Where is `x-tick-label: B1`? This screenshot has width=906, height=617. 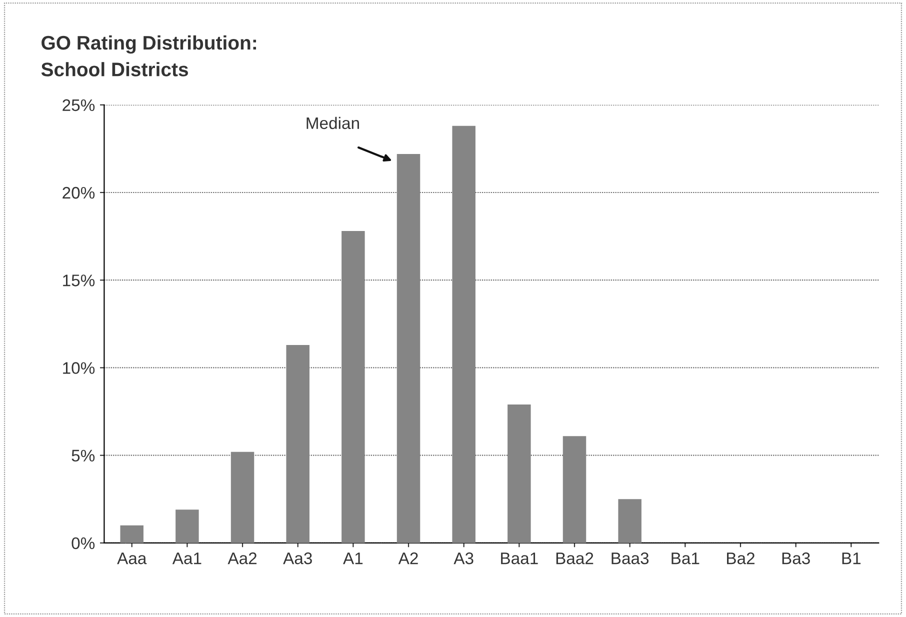
x-tick-label: B1 is located at coordinates (851, 558).